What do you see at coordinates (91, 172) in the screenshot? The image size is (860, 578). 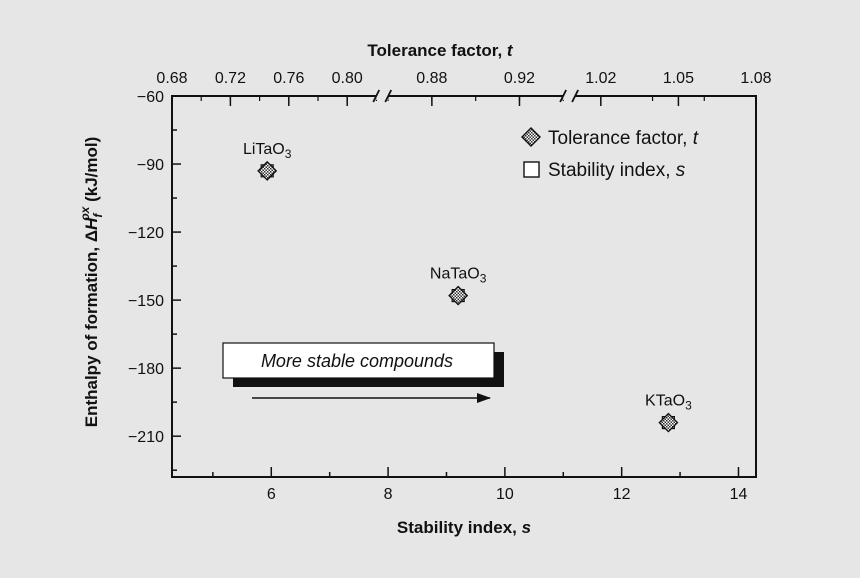 I see `y-axis-title-suffix: (kJ/mol)` at bounding box center [91, 172].